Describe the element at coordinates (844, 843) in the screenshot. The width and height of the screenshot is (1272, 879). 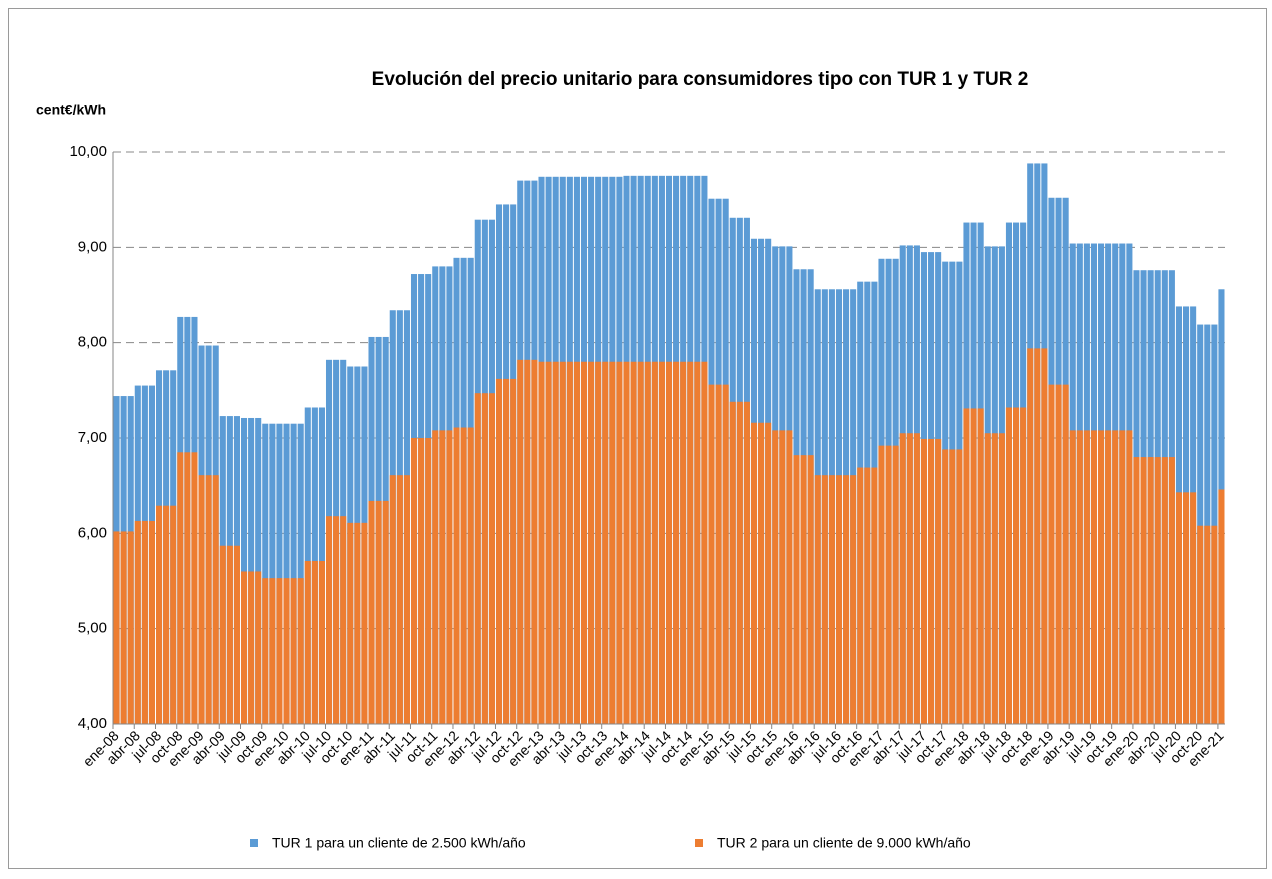
I see `legend-label: TUR 2 para un cliente de 9.000 kWh/año` at that location.